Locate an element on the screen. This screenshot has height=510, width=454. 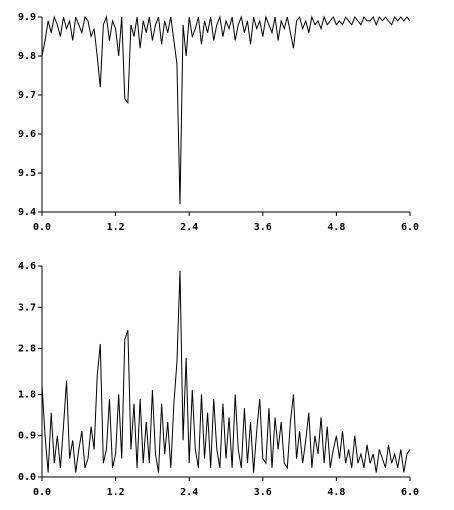
y-tick-label: 9.4 is located at coordinates (27, 212).